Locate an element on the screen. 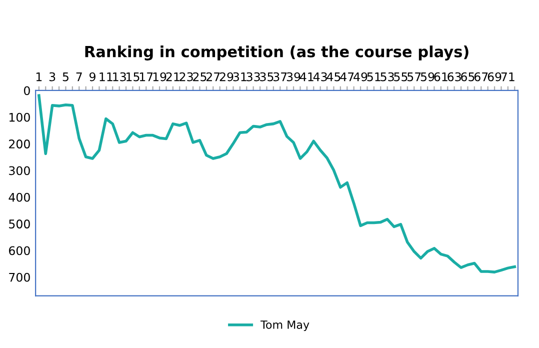 The image size is (539, 348). x-tick-label: 7 is located at coordinates (79, 77).